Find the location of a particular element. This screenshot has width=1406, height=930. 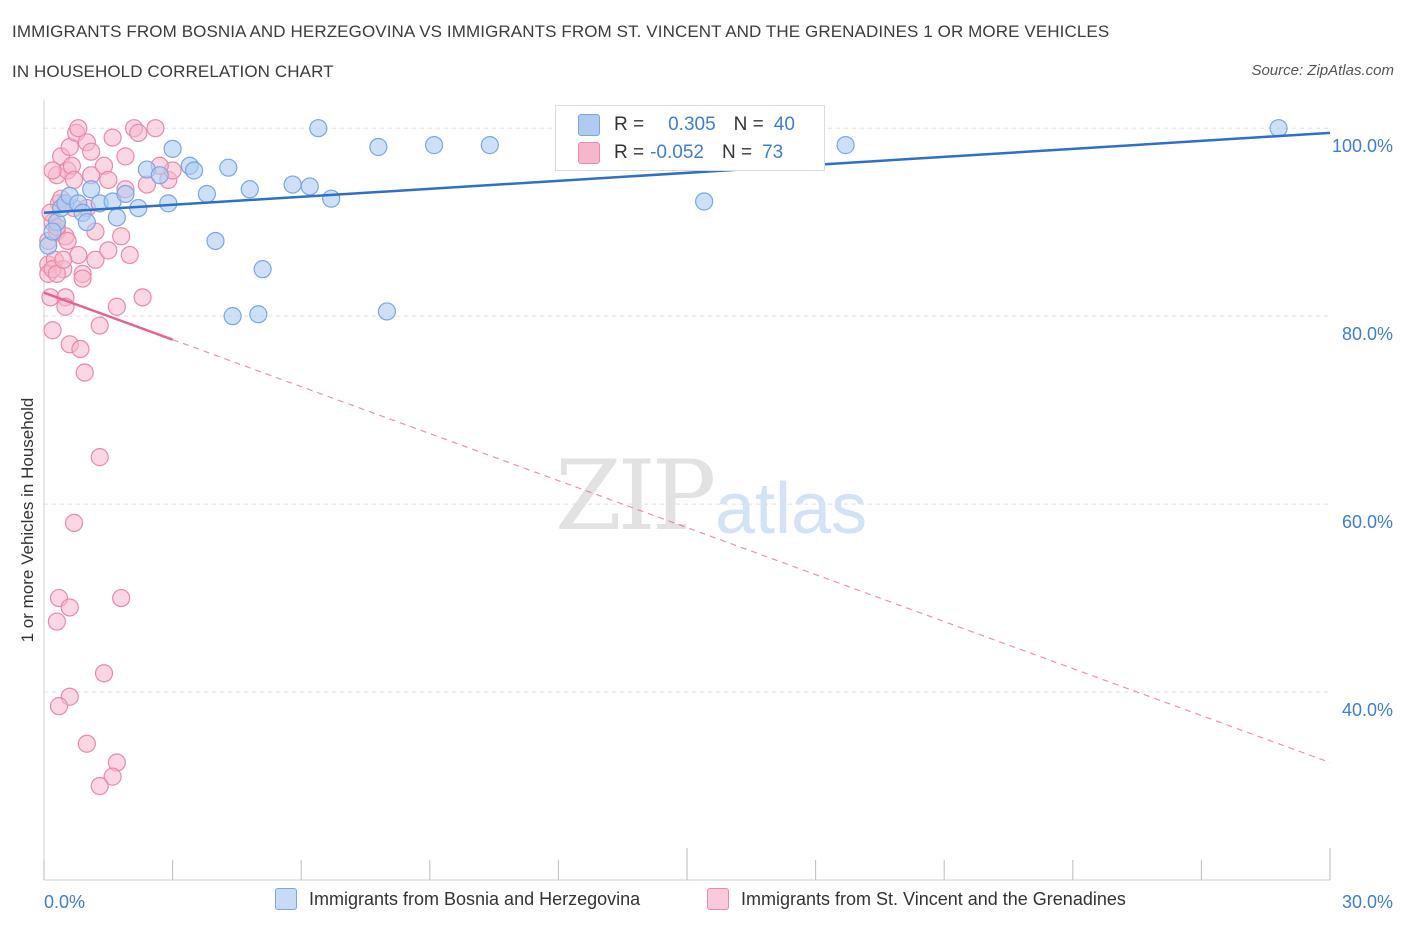

bosnia-trend-line is located at coordinates (687, 173).